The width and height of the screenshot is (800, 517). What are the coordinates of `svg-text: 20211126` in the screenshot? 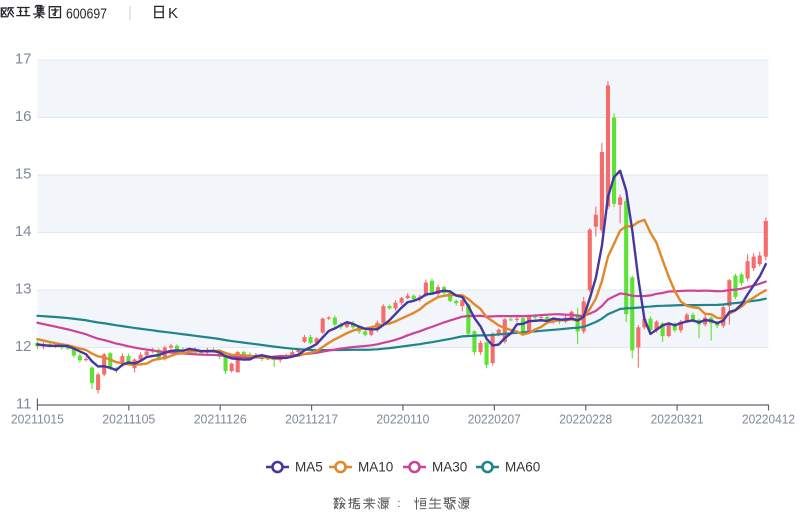 It's located at (220, 419).